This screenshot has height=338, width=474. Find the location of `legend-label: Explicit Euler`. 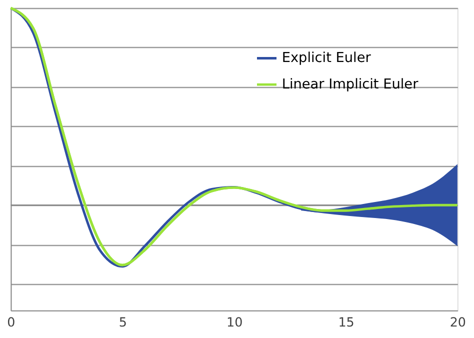

legend-label: Explicit Euler is located at coordinates (327, 58).